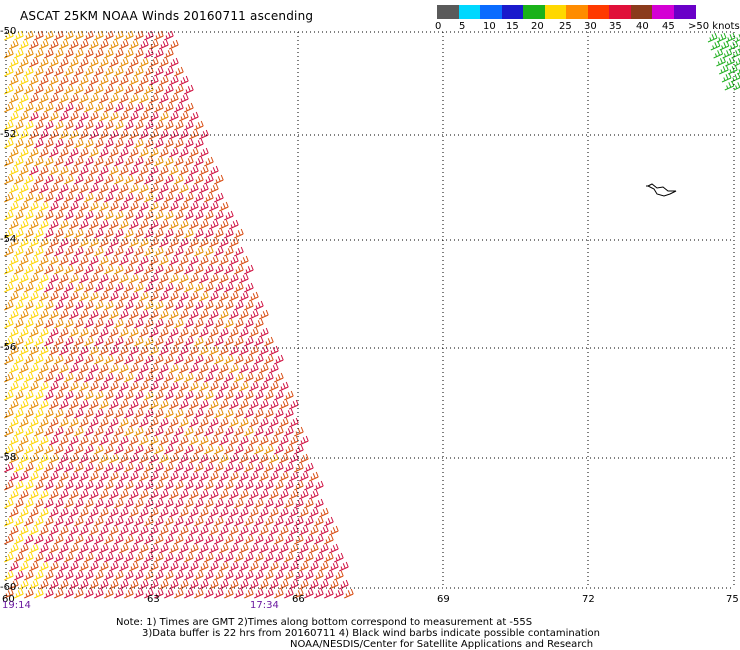 This screenshot has width=740, height=650. I want to click on latitude-label: -54, so click(8, 239).